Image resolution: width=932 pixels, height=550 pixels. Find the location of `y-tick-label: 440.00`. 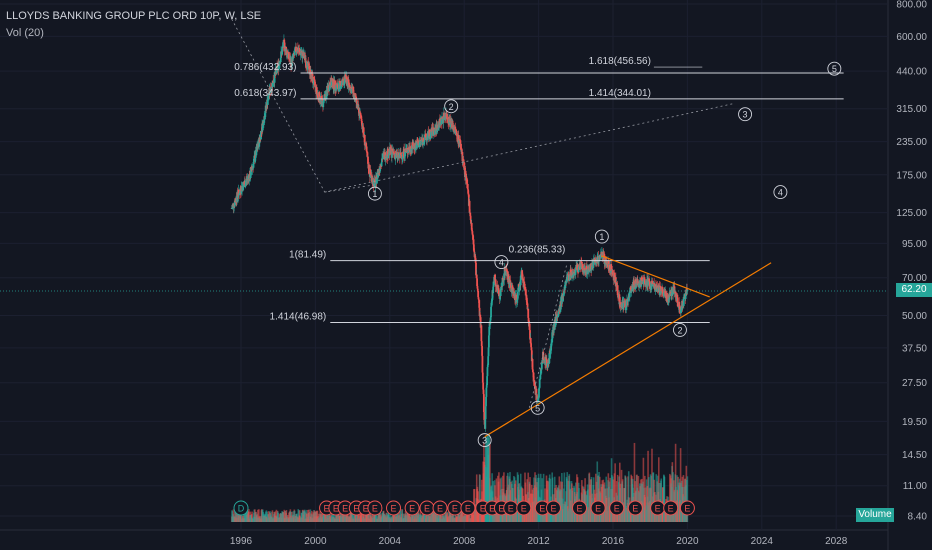

y-tick-label: 440.00 is located at coordinates (911, 72).